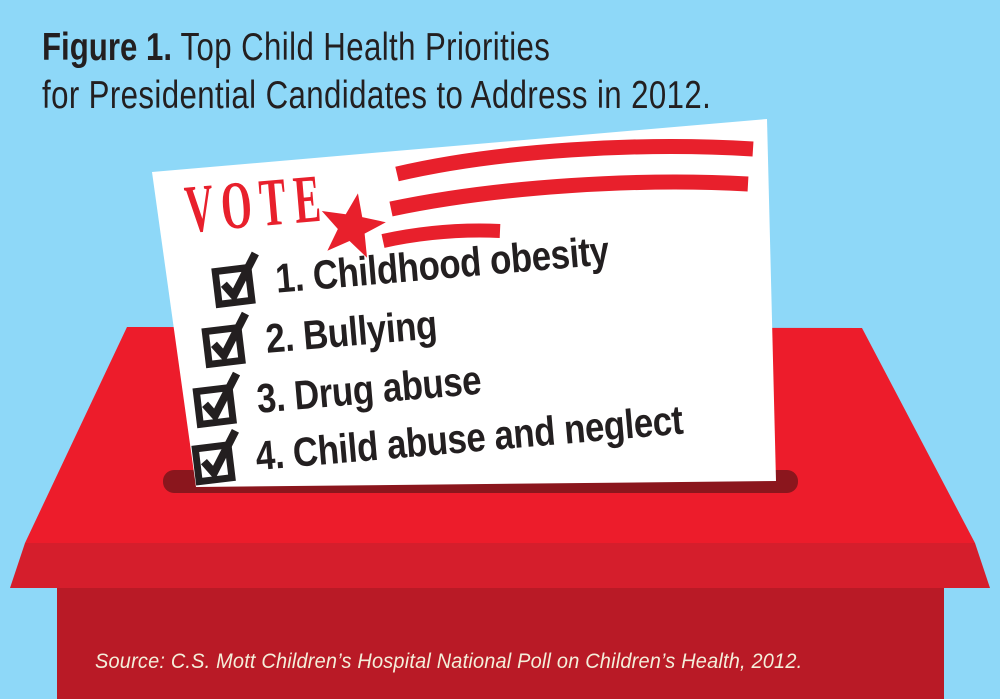 This screenshot has width=1000, height=699. What do you see at coordinates (441, 235) in the screenshot?
I see `stripe-bottom` at bounding box center [441, 235].